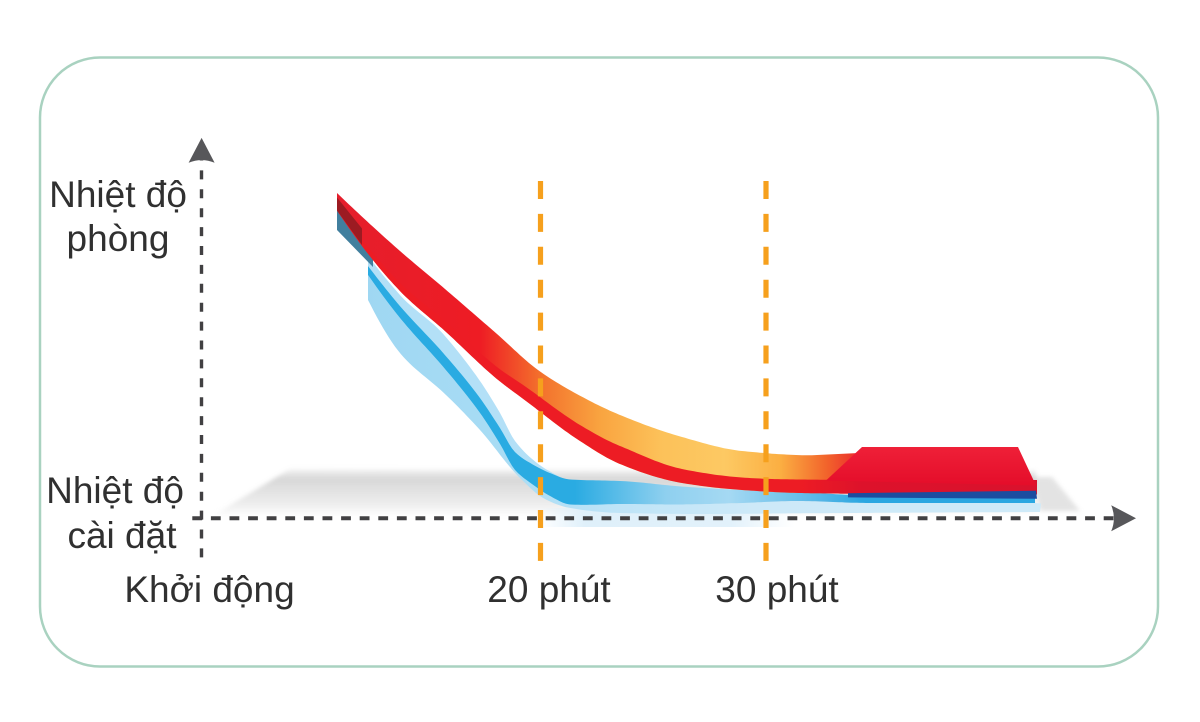  I want to click on svg-text: 20 phút, so click(549, 589).